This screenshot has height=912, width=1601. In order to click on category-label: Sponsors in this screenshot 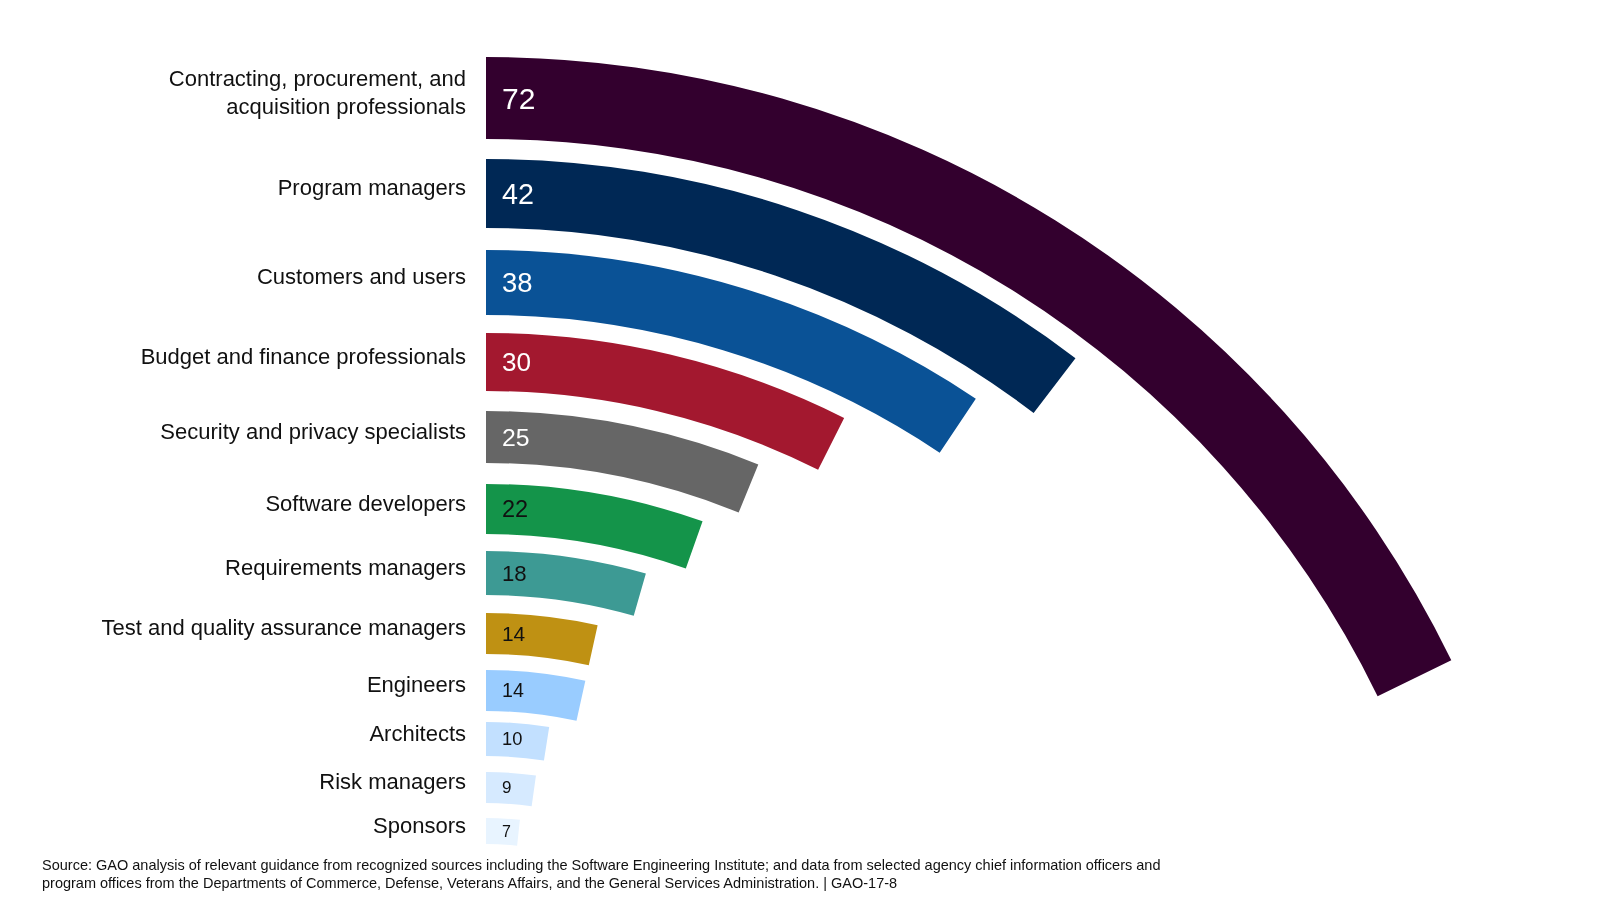, I will do `click(419, 825)`.